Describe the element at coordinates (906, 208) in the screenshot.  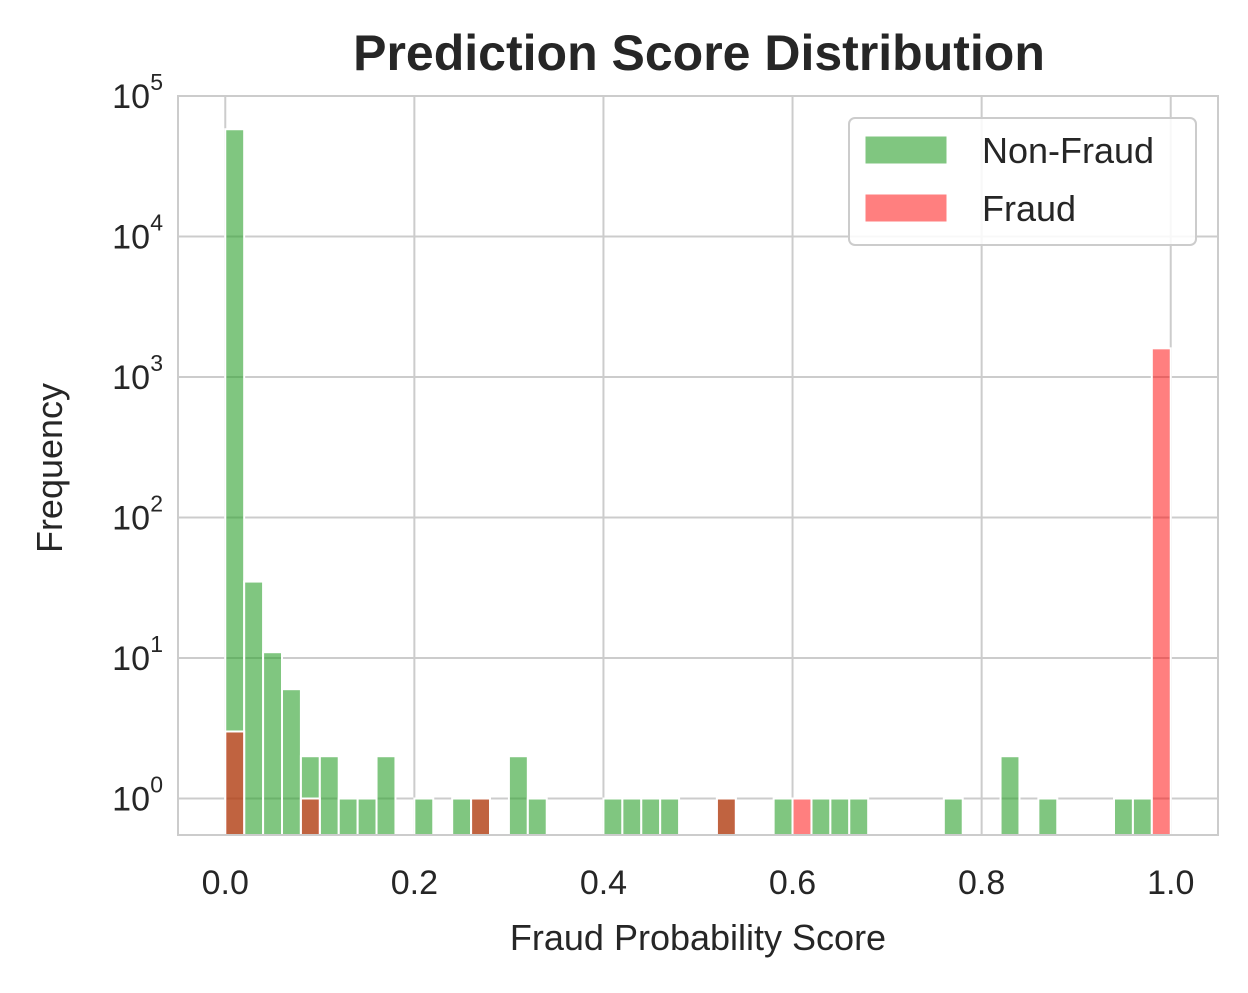
I see `legend-swatch-fraud` at that location.